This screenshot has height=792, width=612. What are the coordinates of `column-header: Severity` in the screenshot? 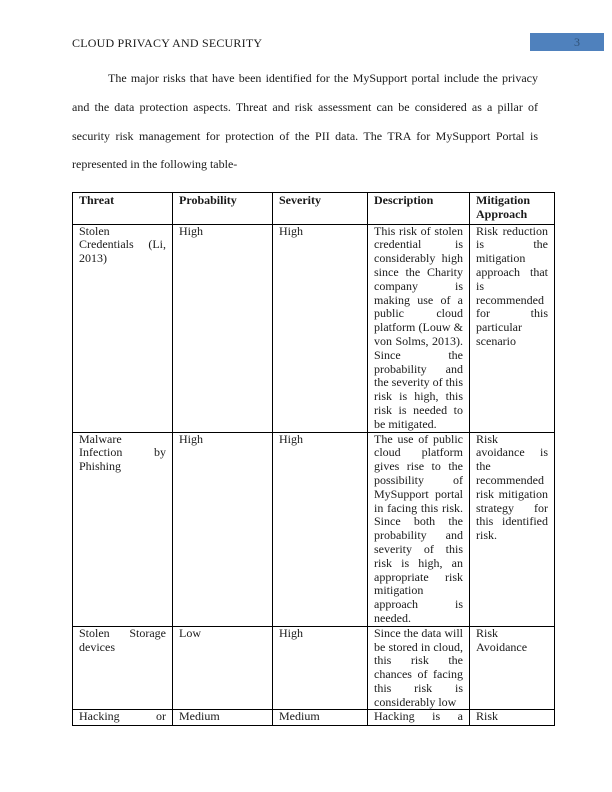 It's located at (320, 208).